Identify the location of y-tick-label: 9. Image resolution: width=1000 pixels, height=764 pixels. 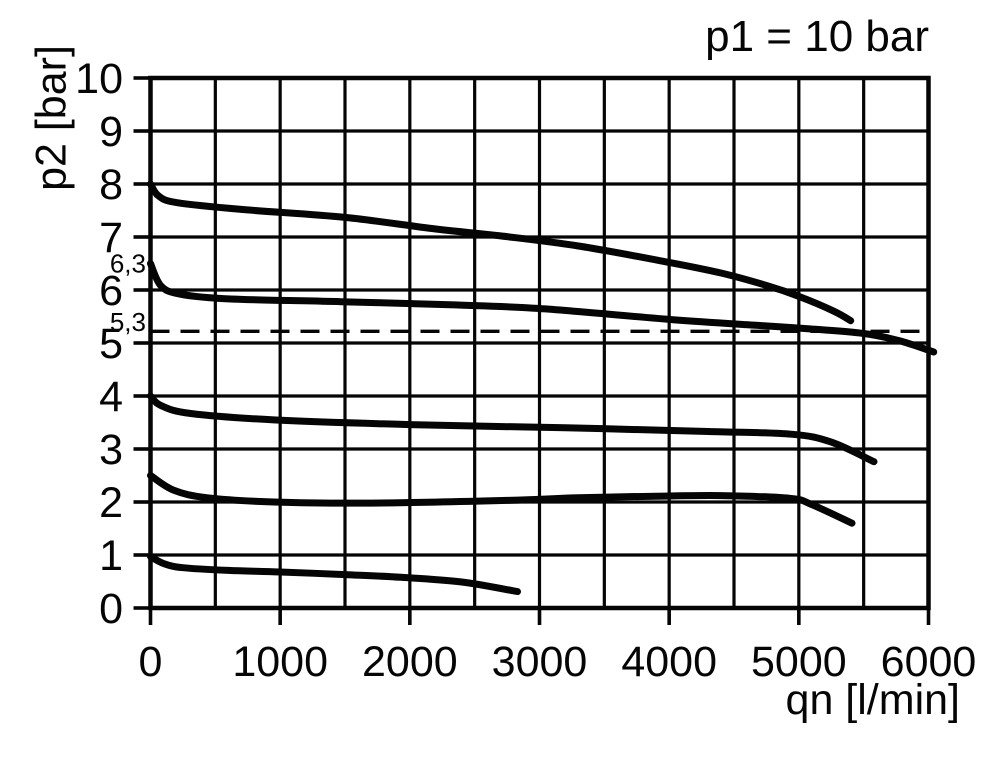
(111, 132).